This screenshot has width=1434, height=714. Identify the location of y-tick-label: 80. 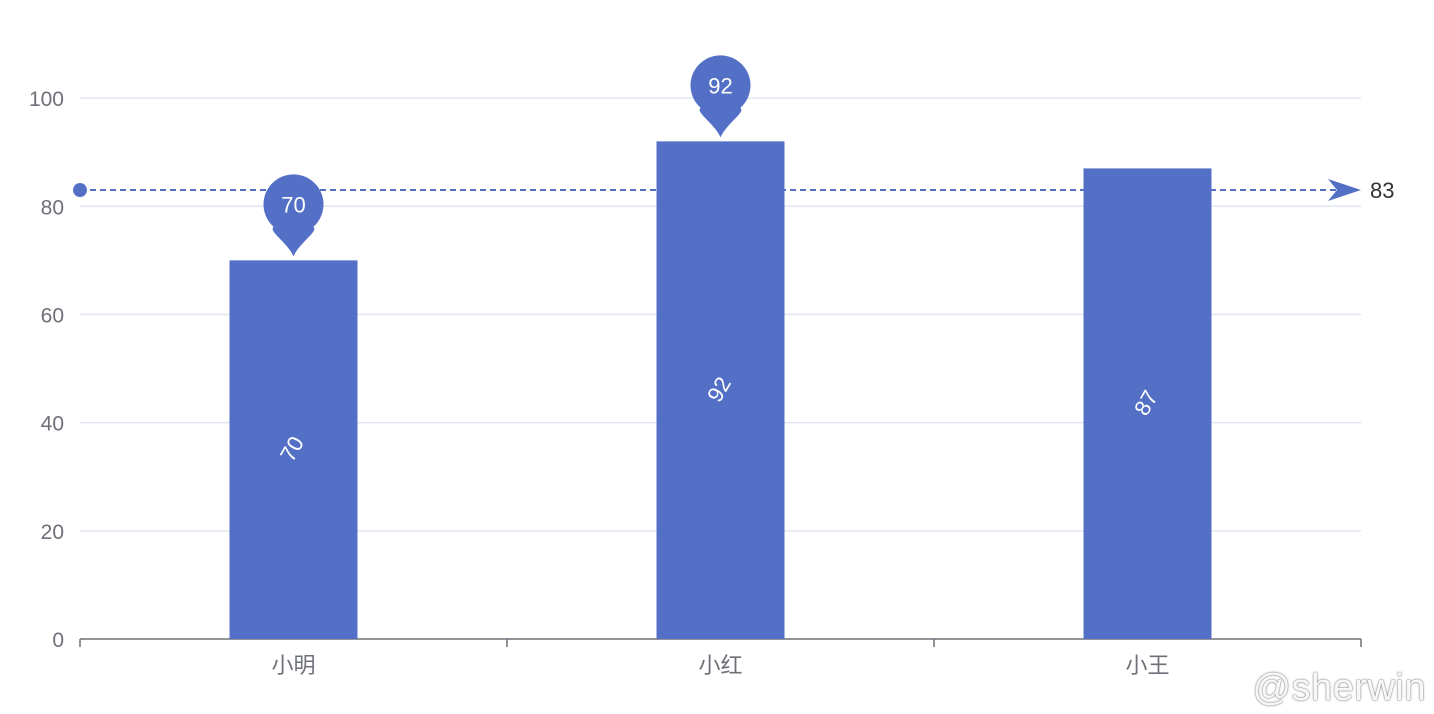
(52, 207).